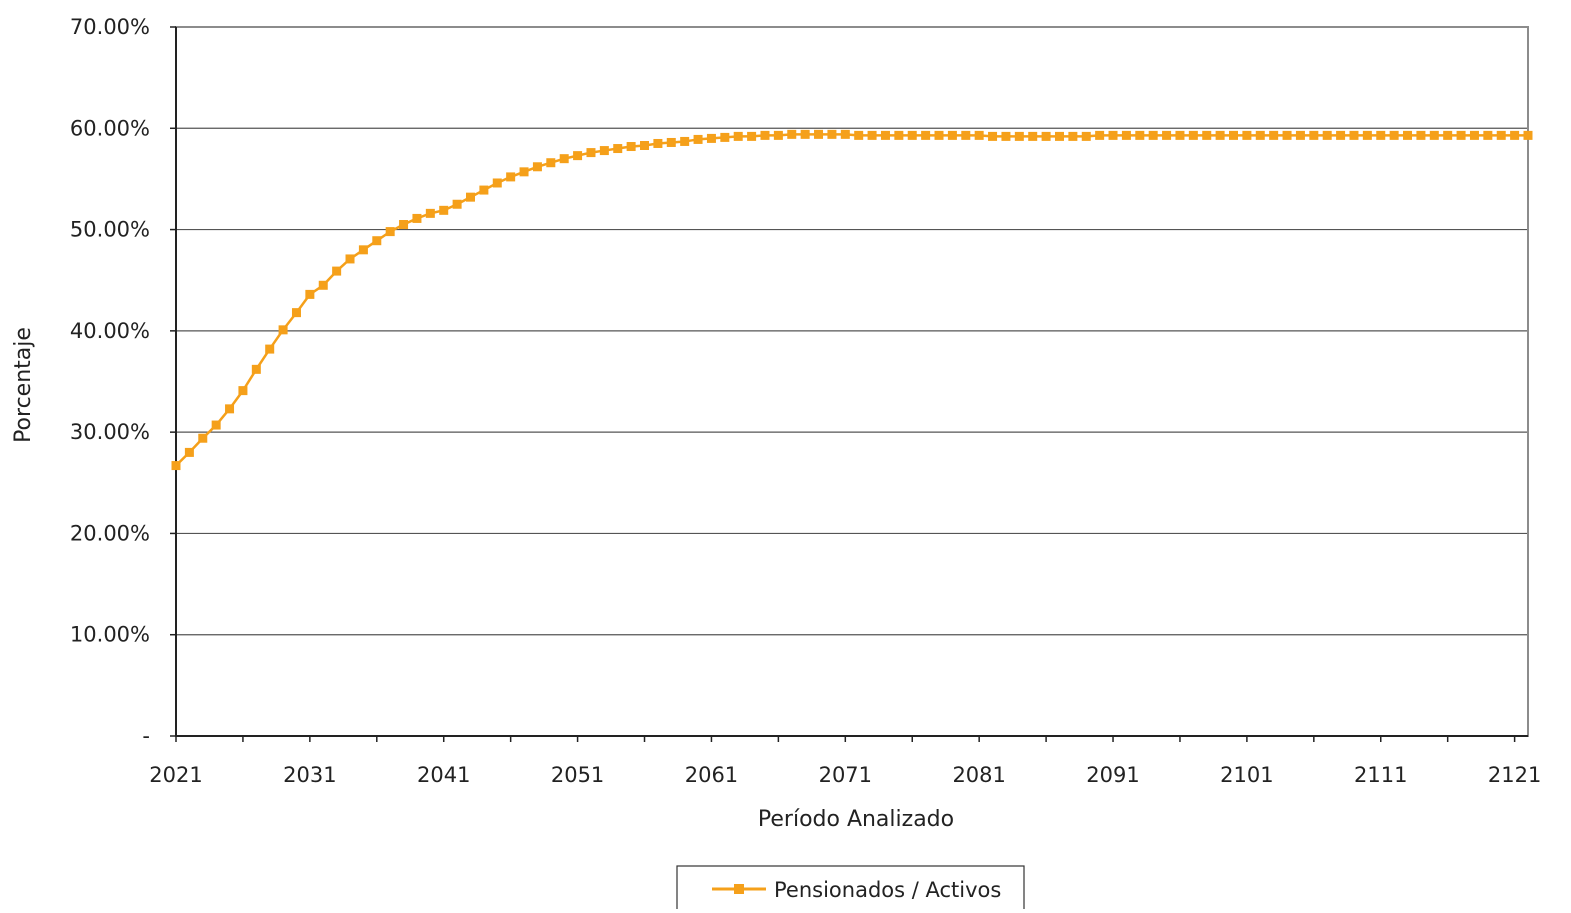 The image size is (1571, 913). I want to click on y-tick-label: -, so click(146, 736).